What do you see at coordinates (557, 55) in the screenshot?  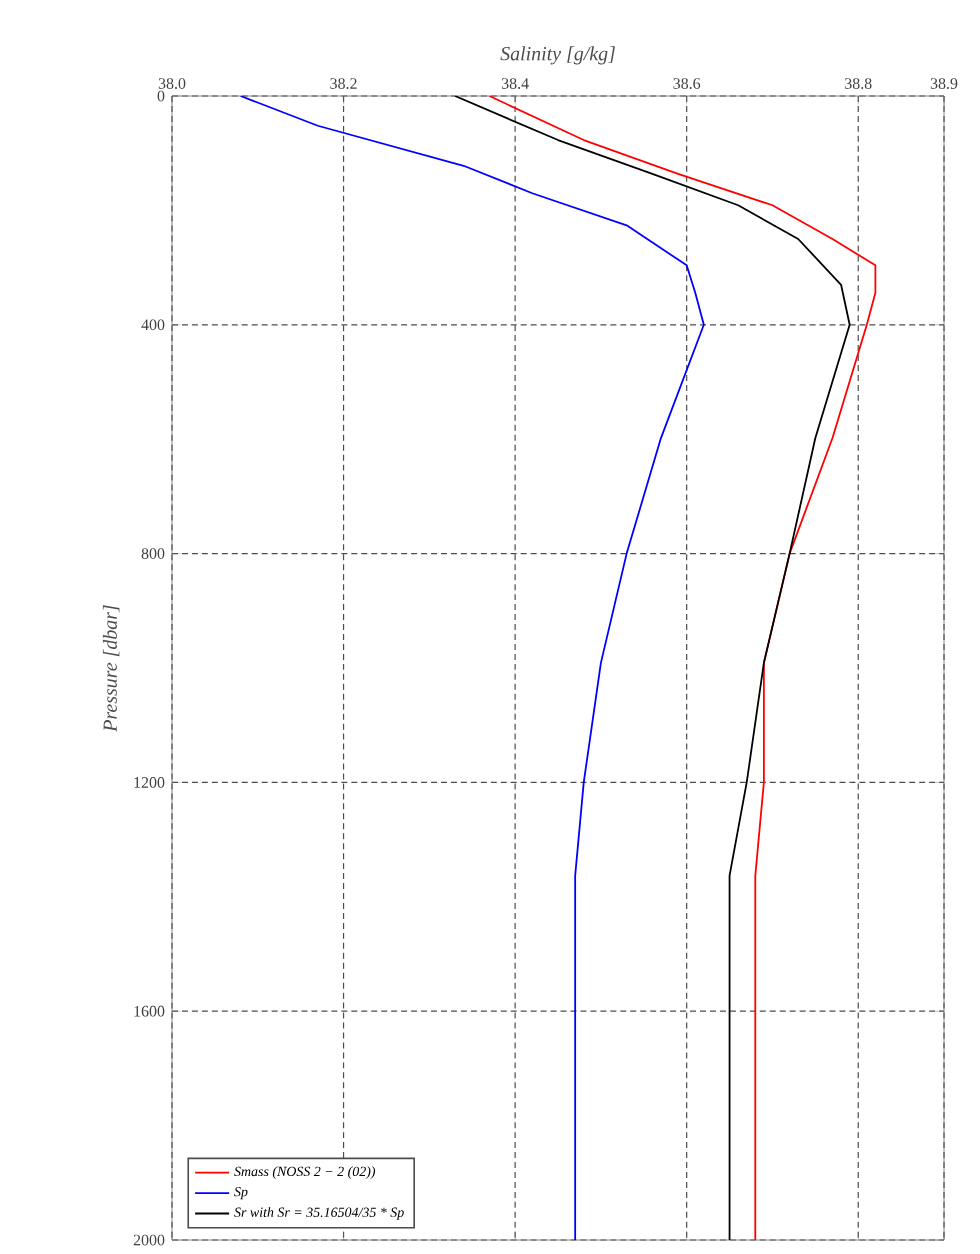 I see `x-axis-title: Salinity [g/kg]` at bounding box center [557, 55].